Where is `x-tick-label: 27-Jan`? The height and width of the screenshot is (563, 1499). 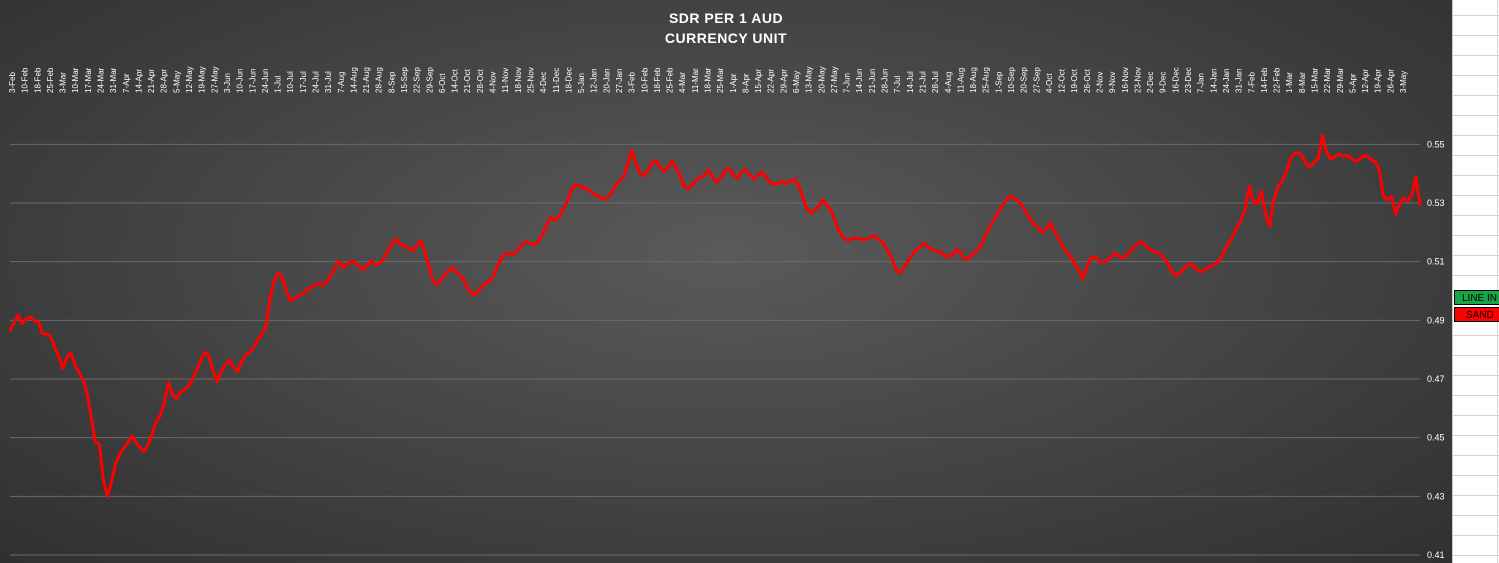
x-tick-label: 27-Jan is located at coordinates (619, 81).